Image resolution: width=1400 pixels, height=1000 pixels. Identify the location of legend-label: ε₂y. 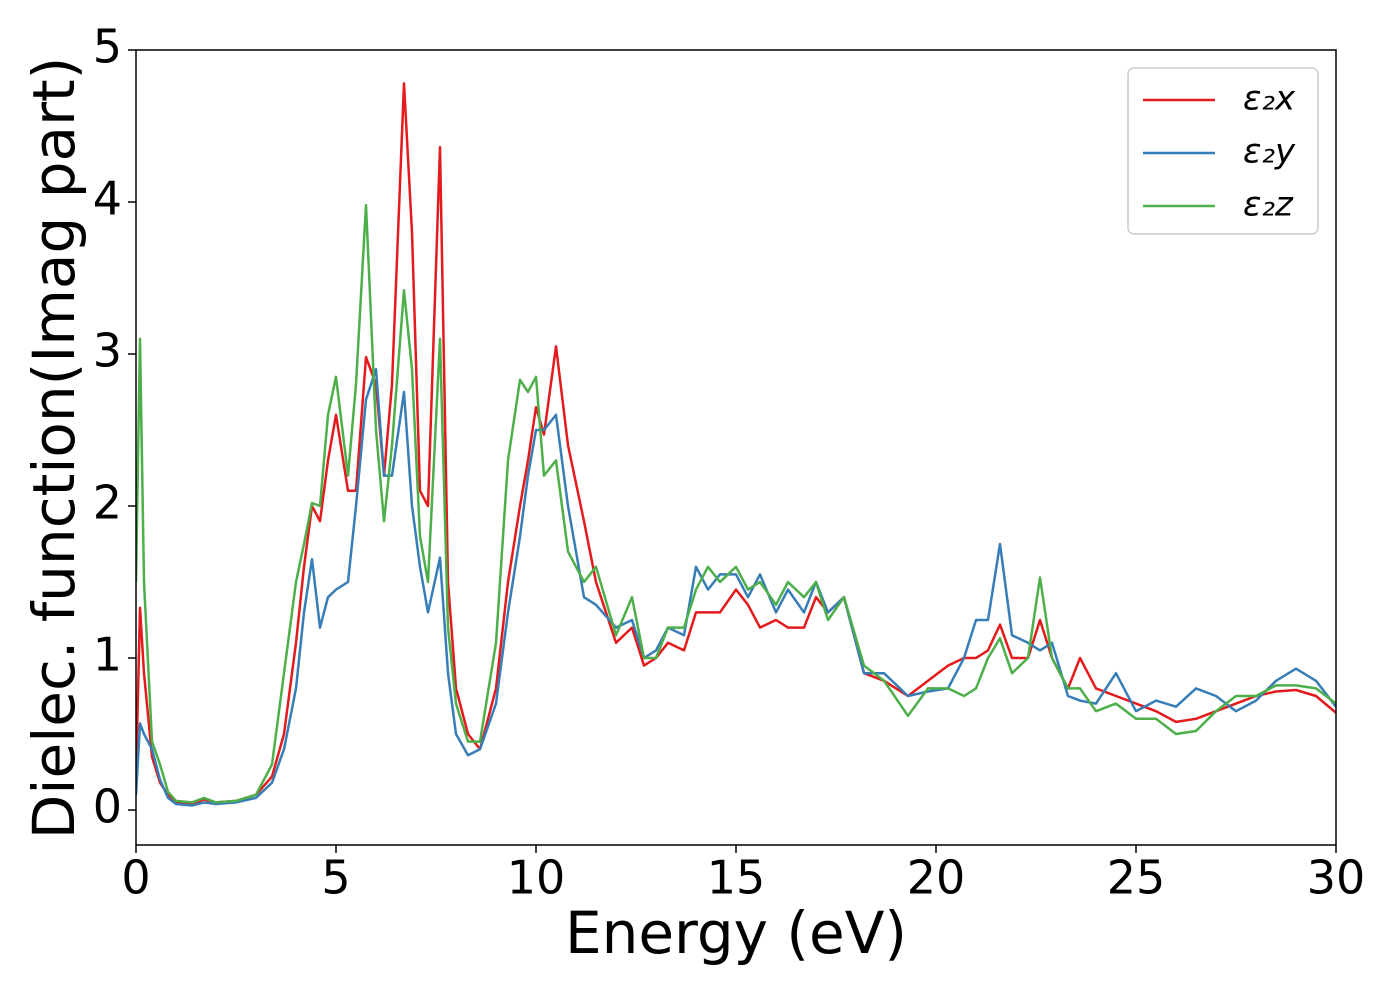
(1269, 152).